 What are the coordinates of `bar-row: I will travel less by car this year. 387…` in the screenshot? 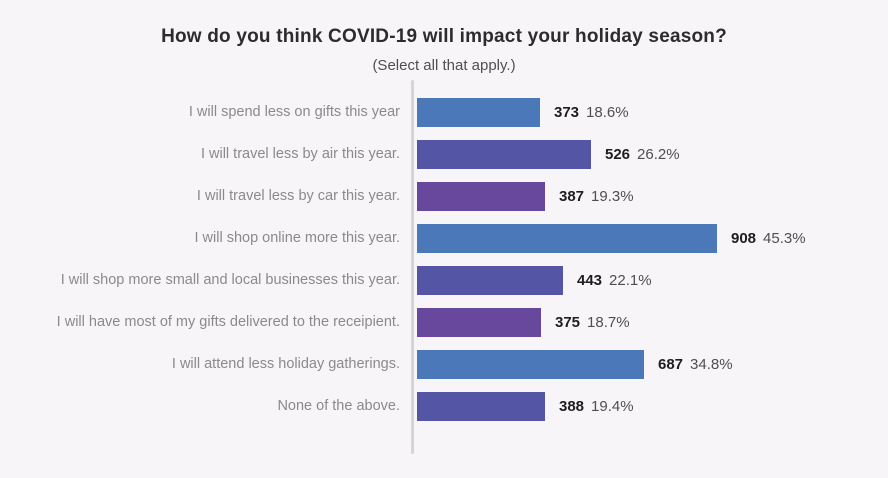 It's located at (444, 196).